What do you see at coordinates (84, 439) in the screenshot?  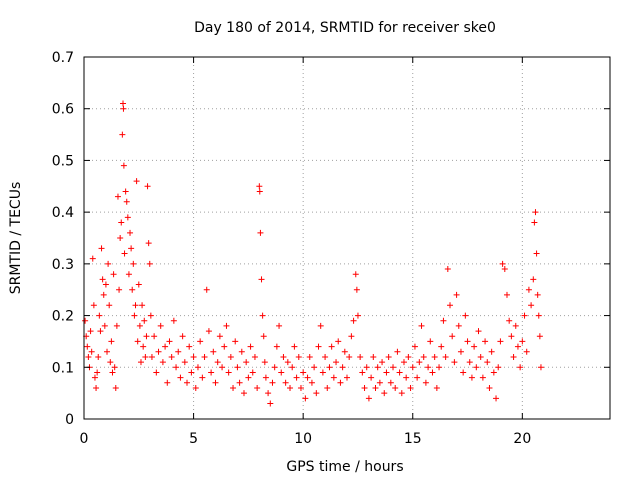 I see `x-tick-label: 0` at bounding box center [84, 439].